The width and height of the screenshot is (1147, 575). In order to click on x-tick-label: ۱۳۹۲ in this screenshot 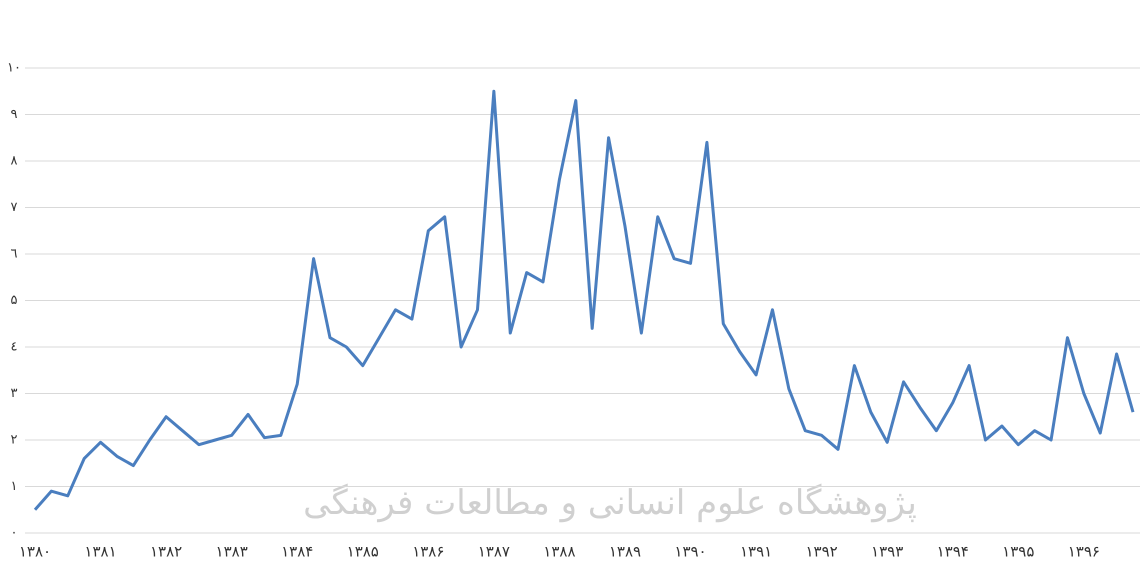, I will do `click(822, 552)`.